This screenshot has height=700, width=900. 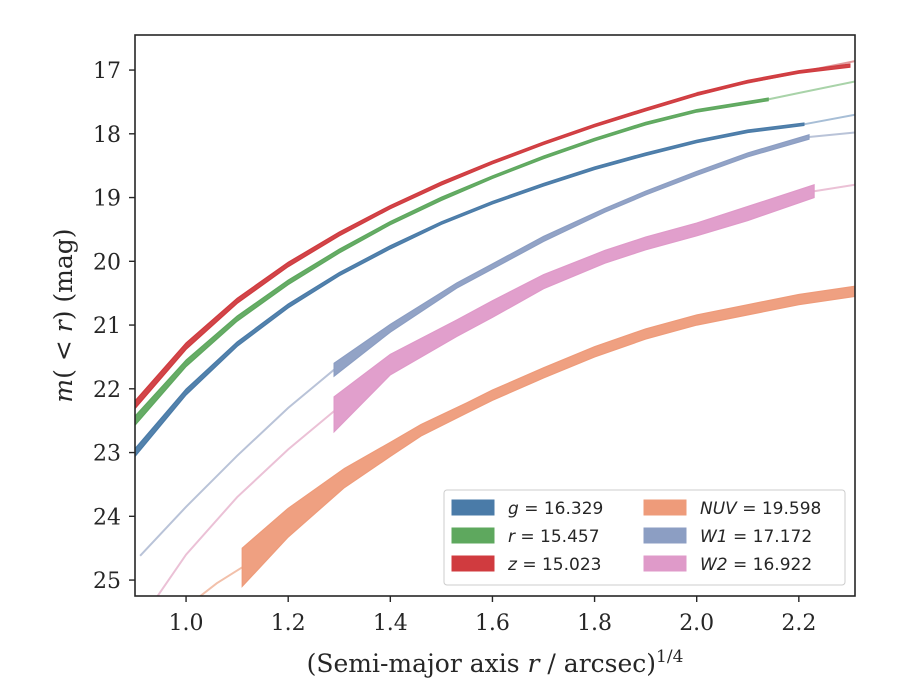 What do you see at coordinates (798, 623) in the screenshot?
I see `x-tick-label: 2.2` at bounding box center [798, 623].